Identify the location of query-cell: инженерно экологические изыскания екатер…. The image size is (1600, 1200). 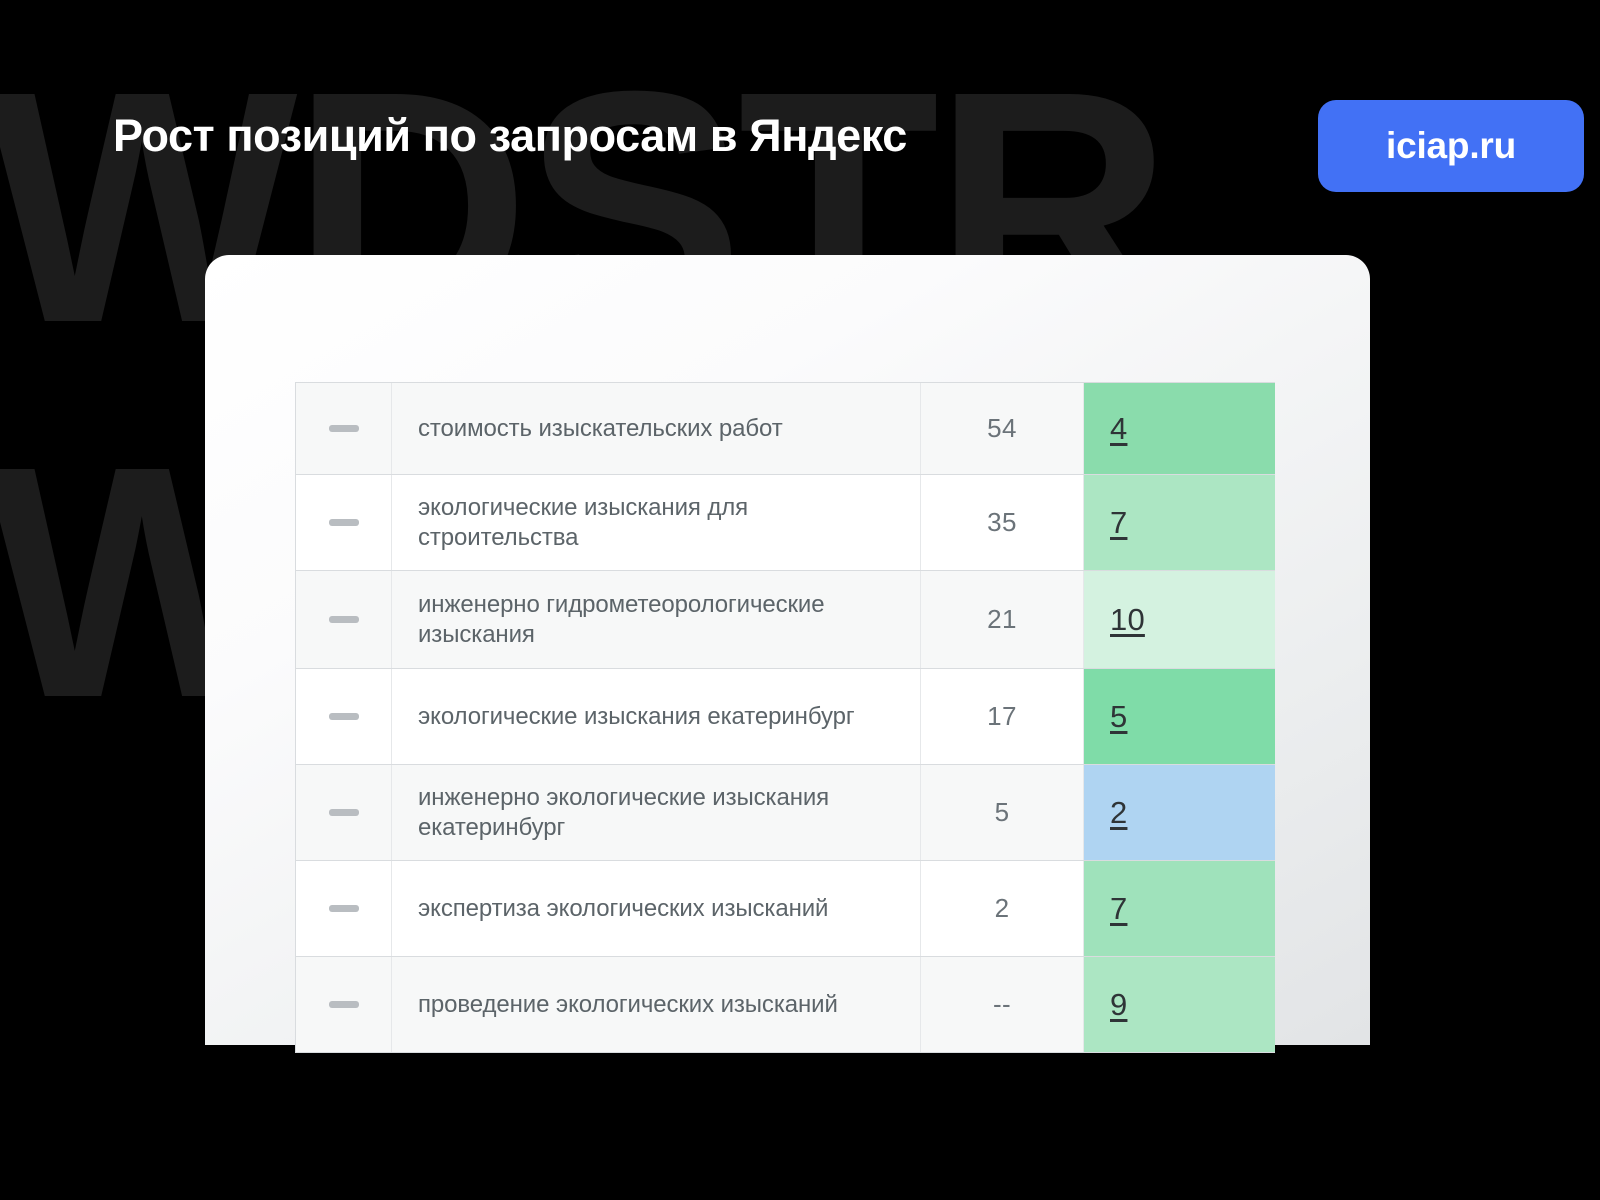
(656, 812).